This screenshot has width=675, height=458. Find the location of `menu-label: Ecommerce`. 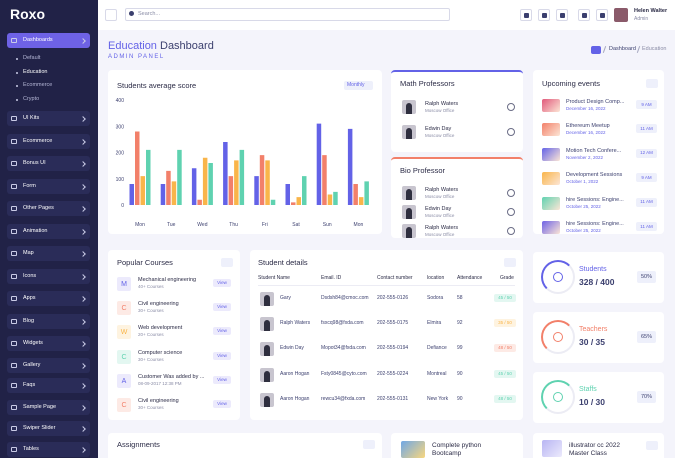

menu-label: Ecommerce is located at coordinates (38, 141).